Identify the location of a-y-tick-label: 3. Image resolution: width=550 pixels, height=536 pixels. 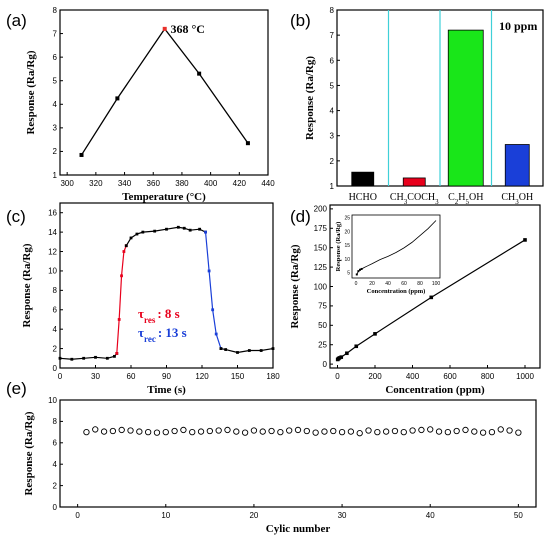
(55, 128).